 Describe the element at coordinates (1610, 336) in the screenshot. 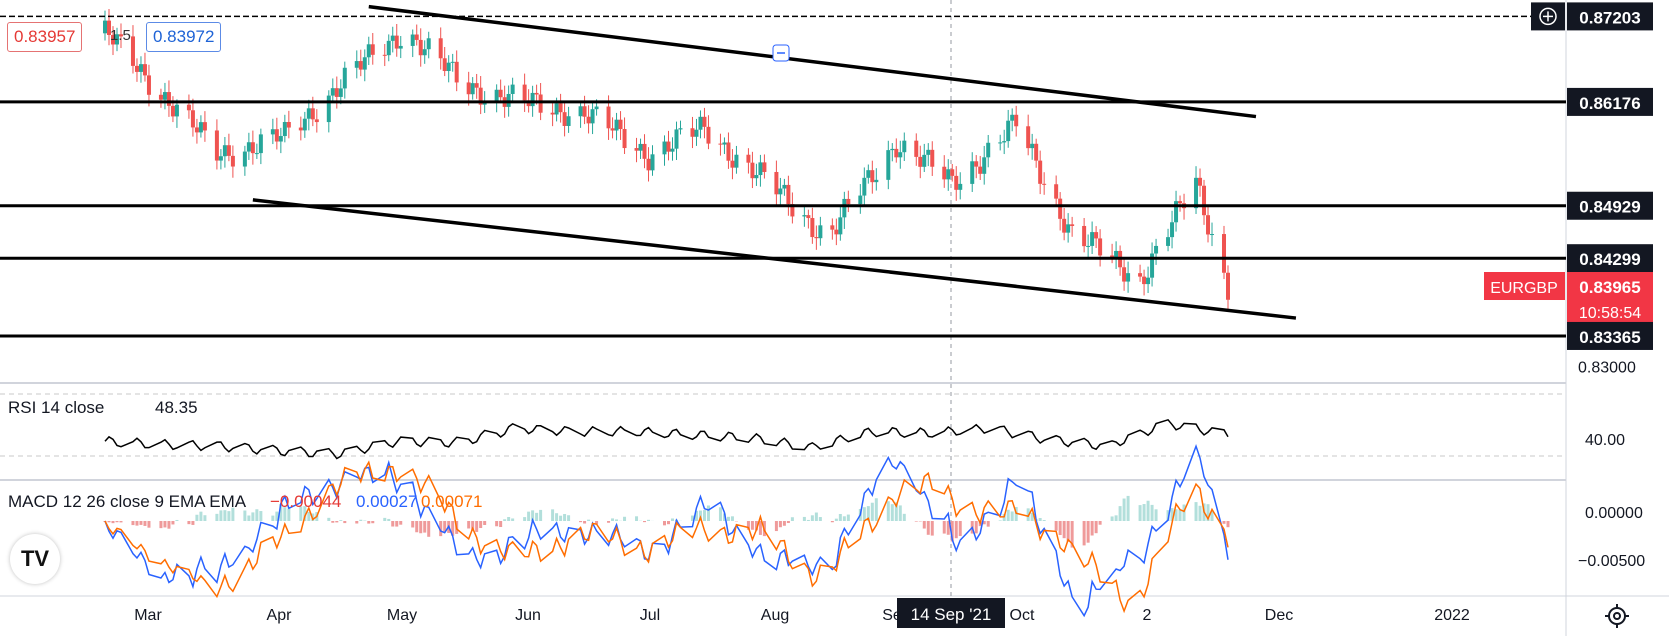

I see `price-level-label: 0.83365` at that location.